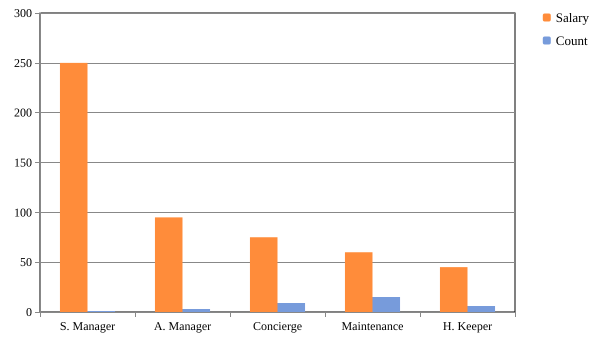  I want to click on legend-label: Count, so click(572, 40).